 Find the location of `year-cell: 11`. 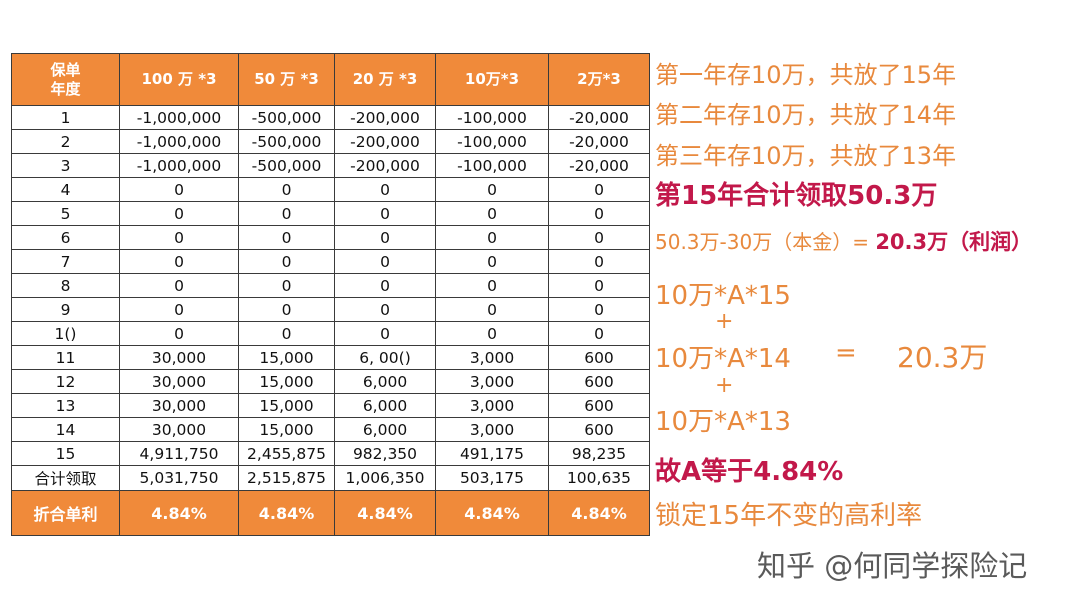

year-cell: 11 is located at coordinates (65, 357).